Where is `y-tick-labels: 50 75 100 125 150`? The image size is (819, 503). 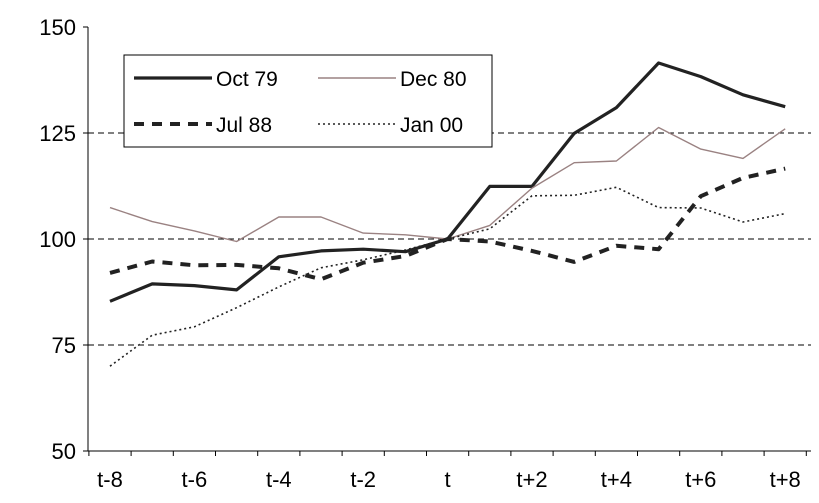
y-tick-labels: 50 75 100 125 150 is located at coordinates (57, 239).